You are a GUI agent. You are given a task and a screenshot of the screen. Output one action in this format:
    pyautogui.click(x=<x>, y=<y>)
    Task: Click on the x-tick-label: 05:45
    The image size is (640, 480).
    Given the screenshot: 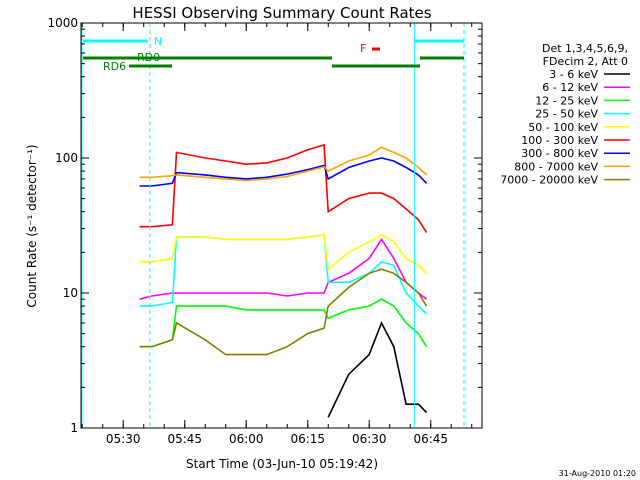 What is the action you would take?
    pyautogui.click(x=184, y=439)
    